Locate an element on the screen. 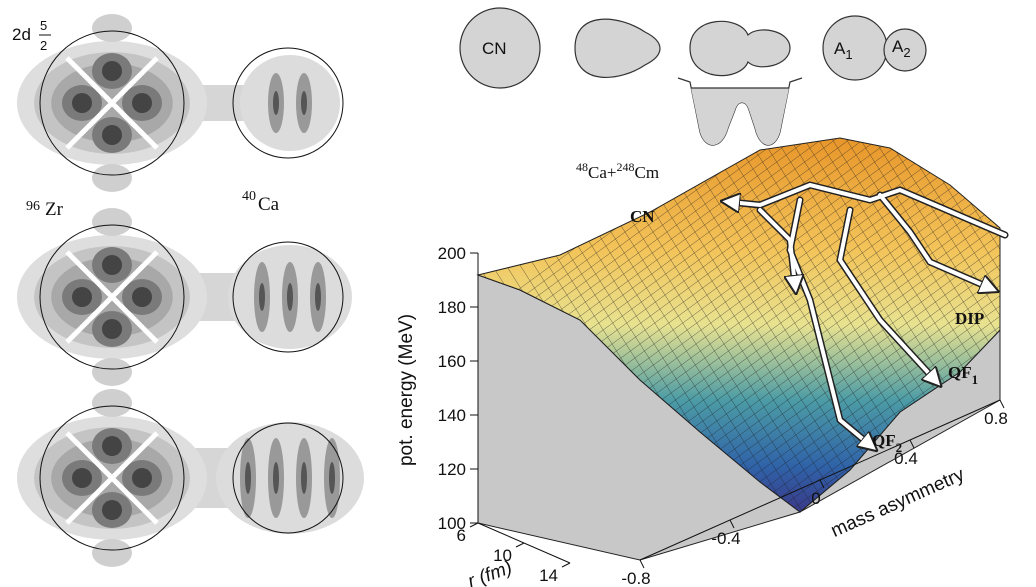 The height and width of the screenshot is (587, 1036). orbital-j-den: 2 is located at coordinates (43, 45).